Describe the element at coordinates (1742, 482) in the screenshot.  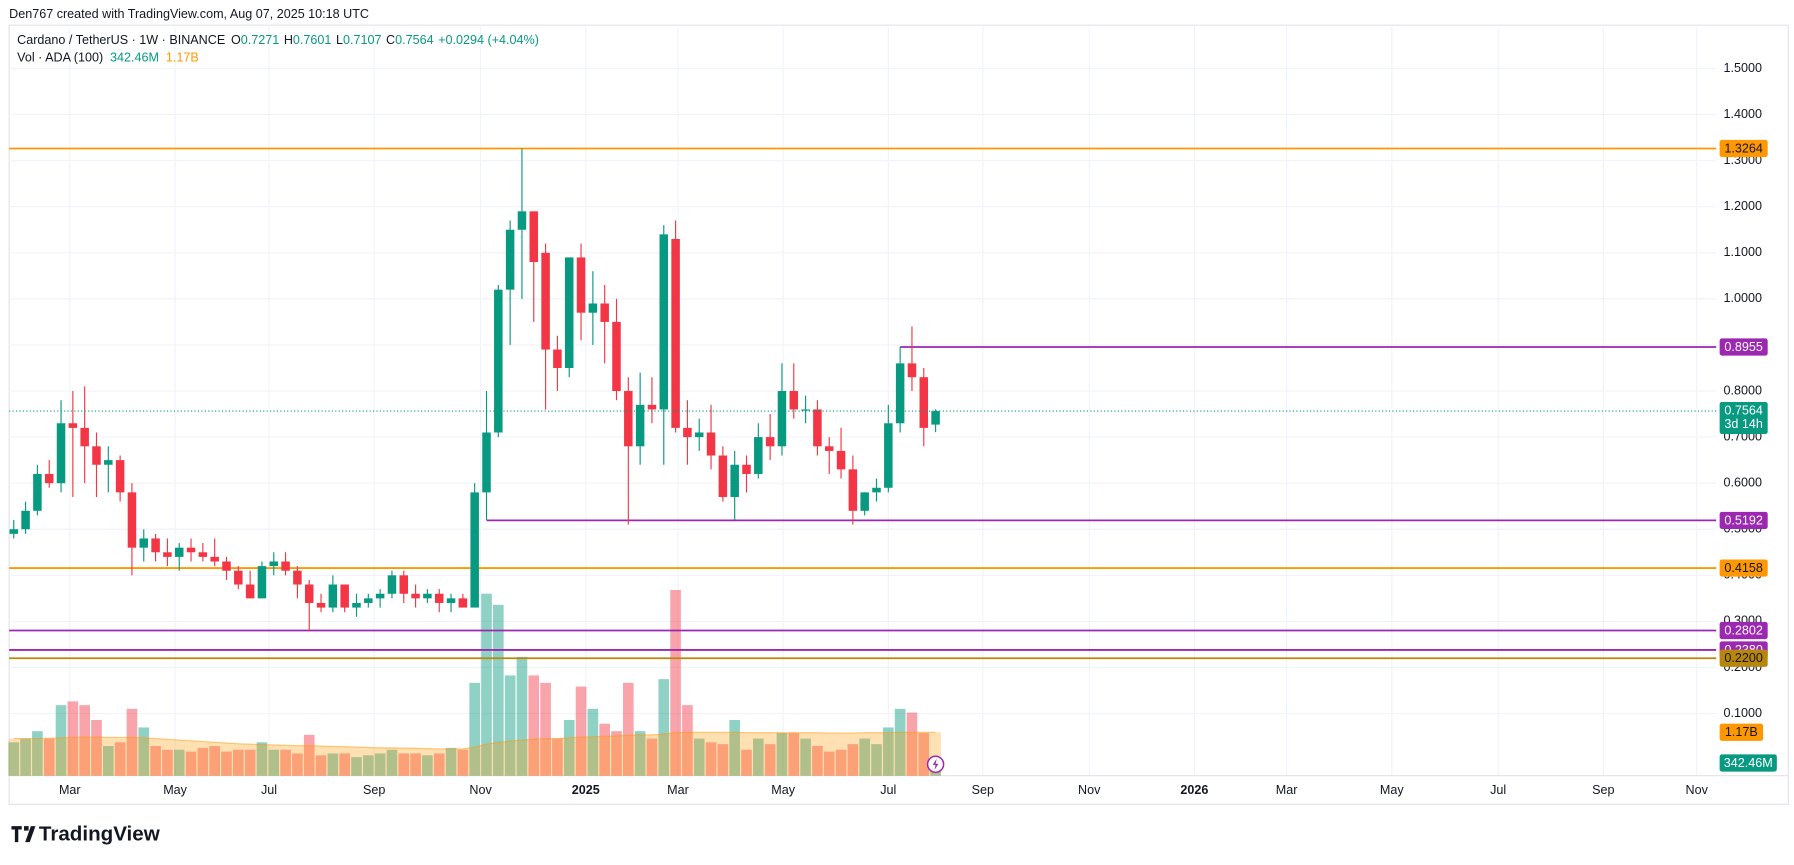
I see `y-tick-label: 0.6000` at that location.